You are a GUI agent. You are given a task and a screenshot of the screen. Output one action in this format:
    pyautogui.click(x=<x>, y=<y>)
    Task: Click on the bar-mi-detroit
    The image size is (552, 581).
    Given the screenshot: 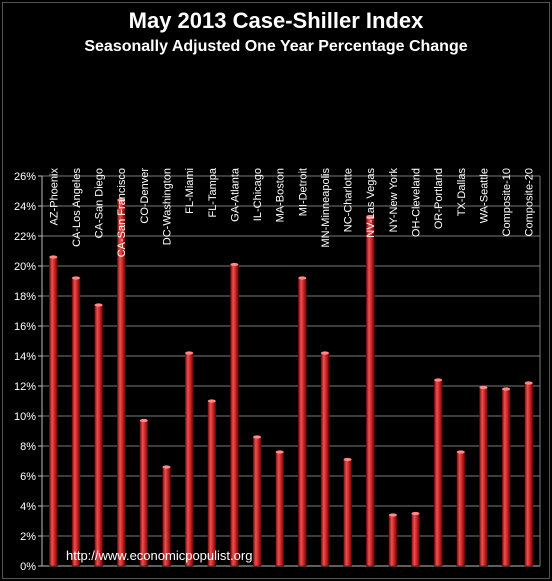 What is the action you would take?
    pyautogui.click(x=302, y=422)
    